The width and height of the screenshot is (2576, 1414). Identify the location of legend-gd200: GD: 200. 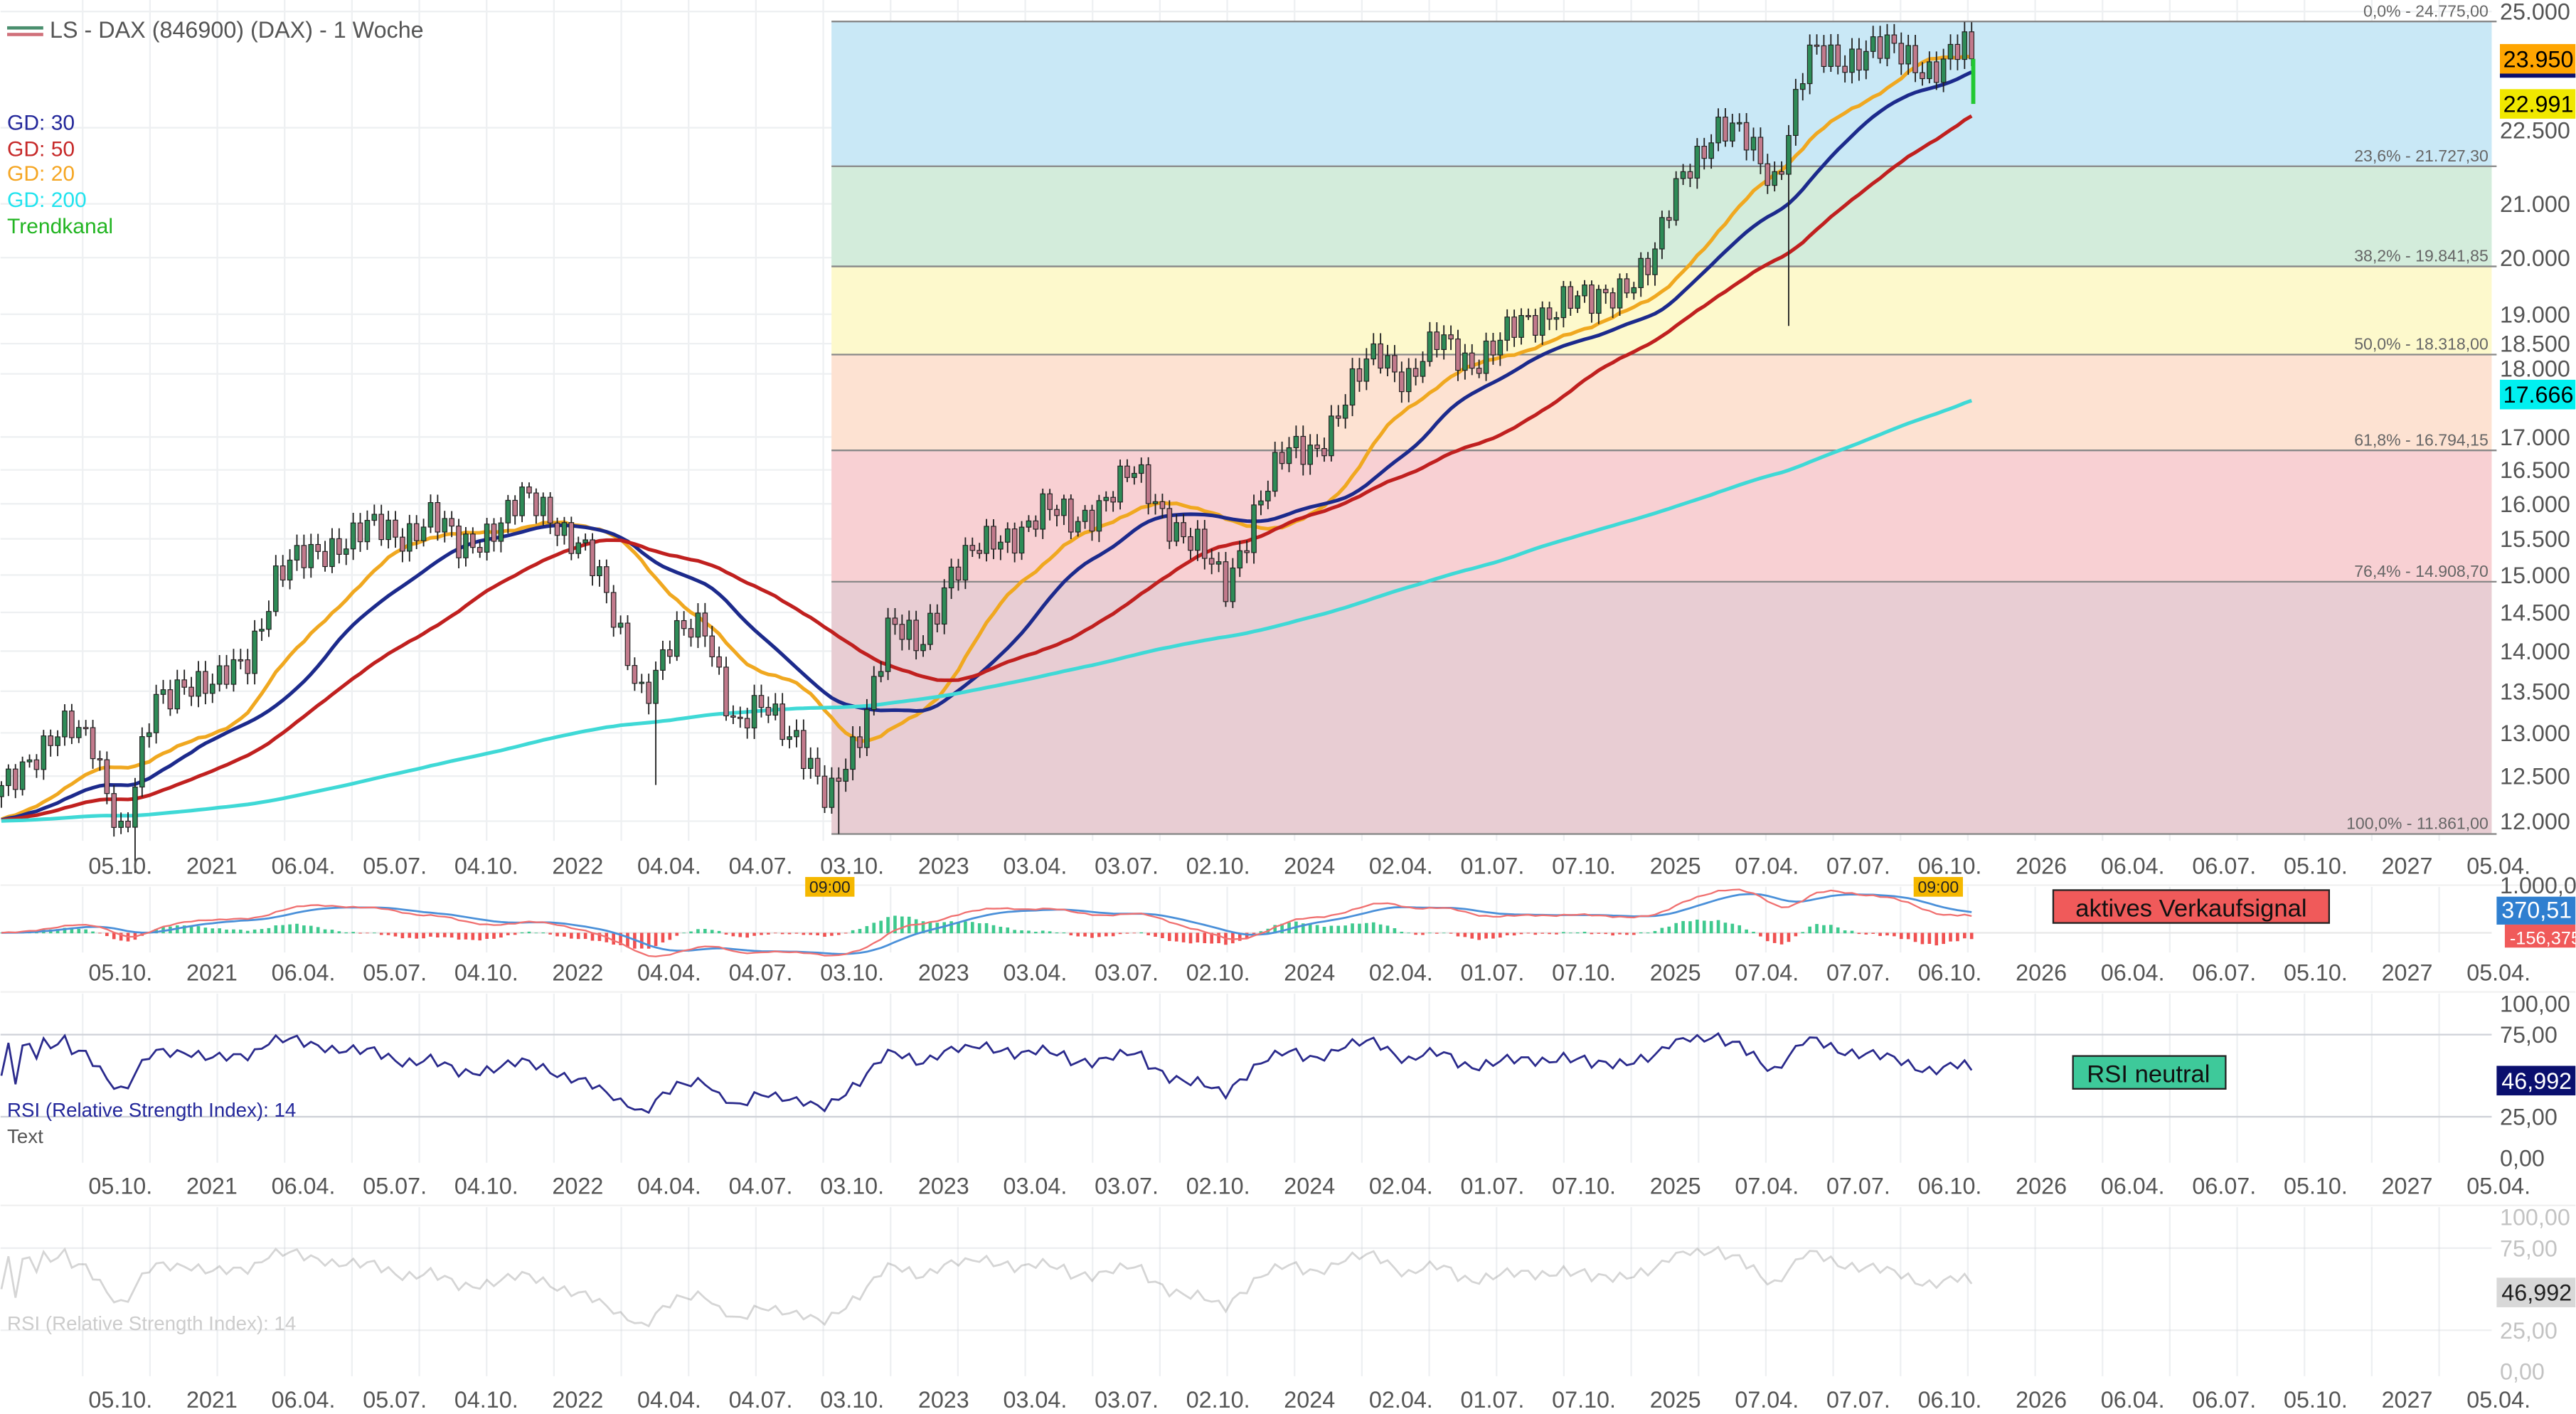
(47, 200).